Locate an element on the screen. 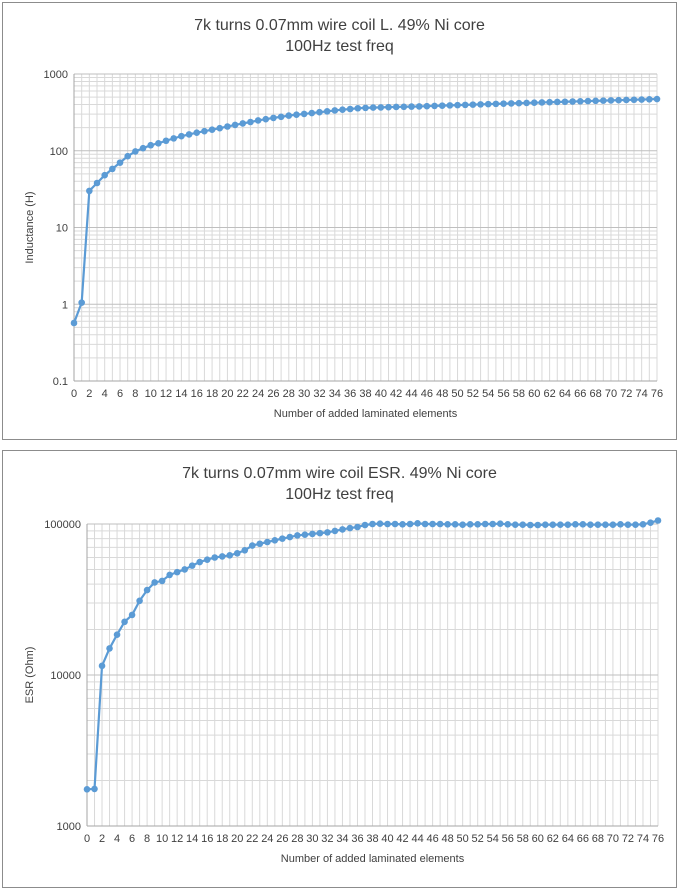 The width and height of the screenshot is (680, 891). x-tick-label: 20 is located at coordinates (227, 394).